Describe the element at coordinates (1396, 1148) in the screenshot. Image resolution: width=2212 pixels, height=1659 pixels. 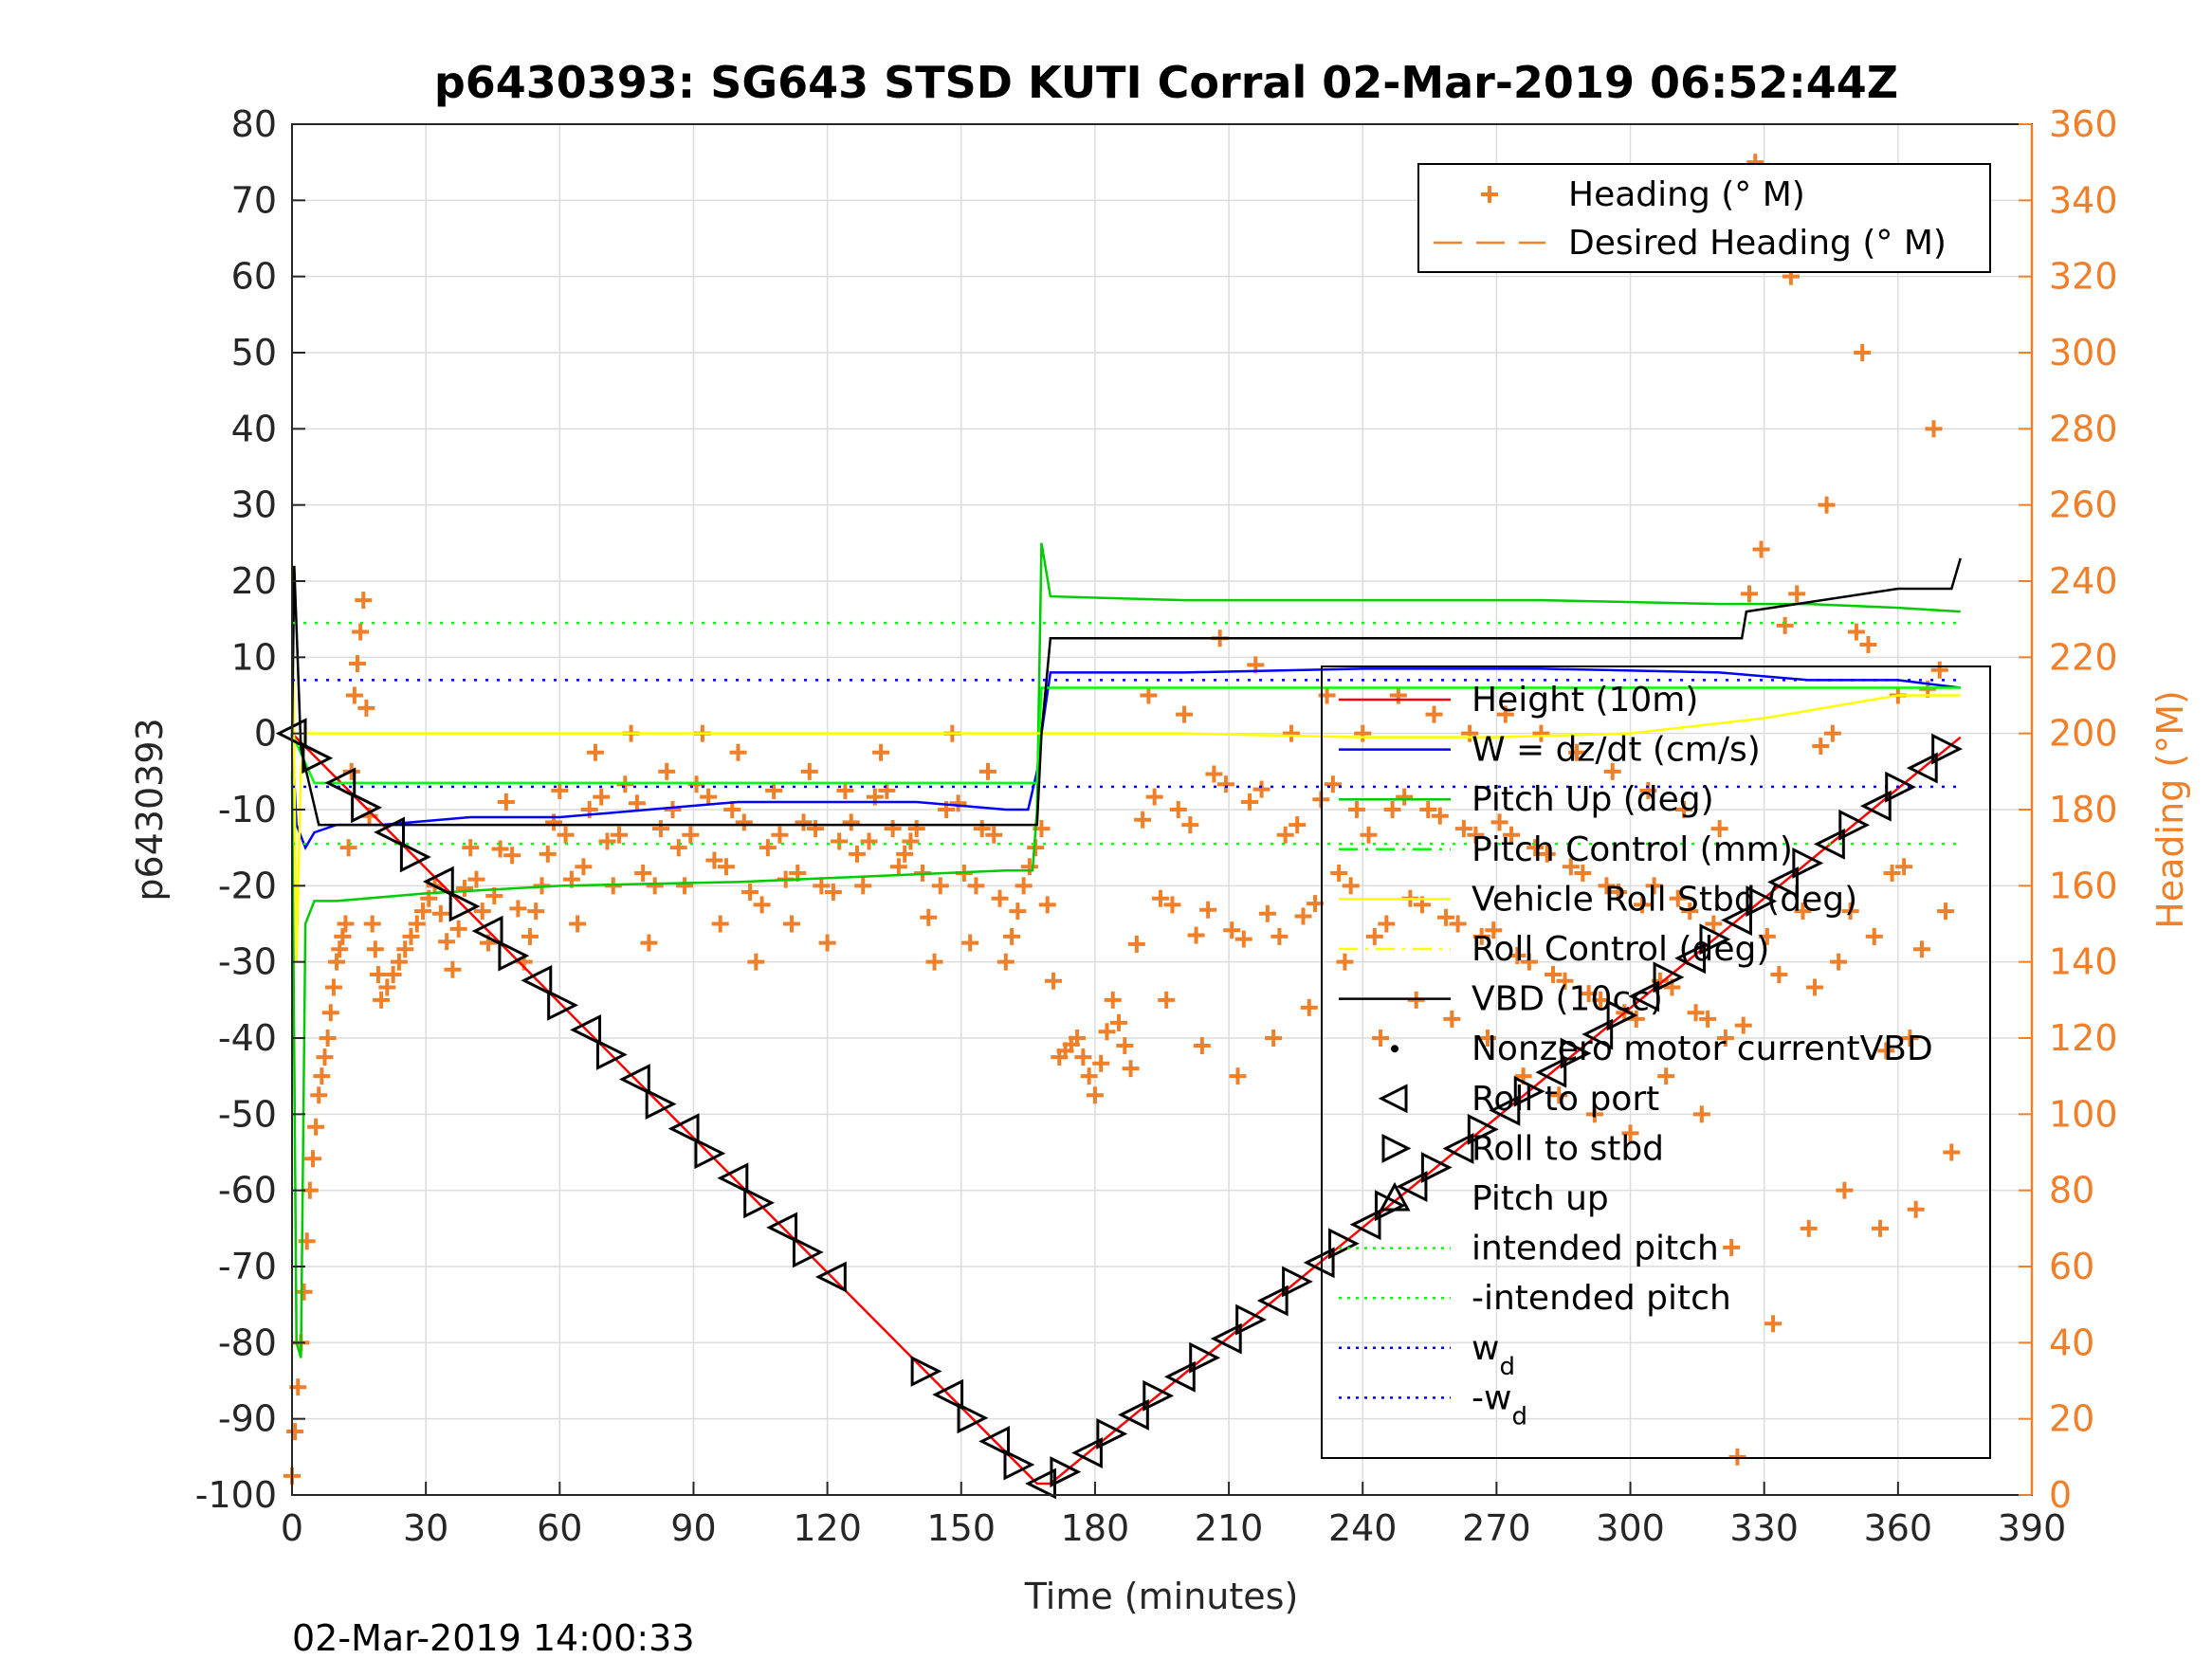
I see `legend-triangle-right` at that location.